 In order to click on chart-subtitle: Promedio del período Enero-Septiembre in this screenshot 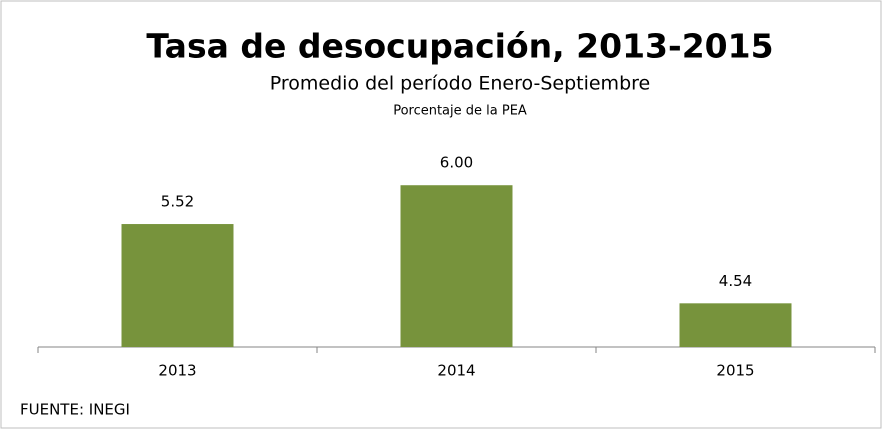, I will do `click(460, 84)`.